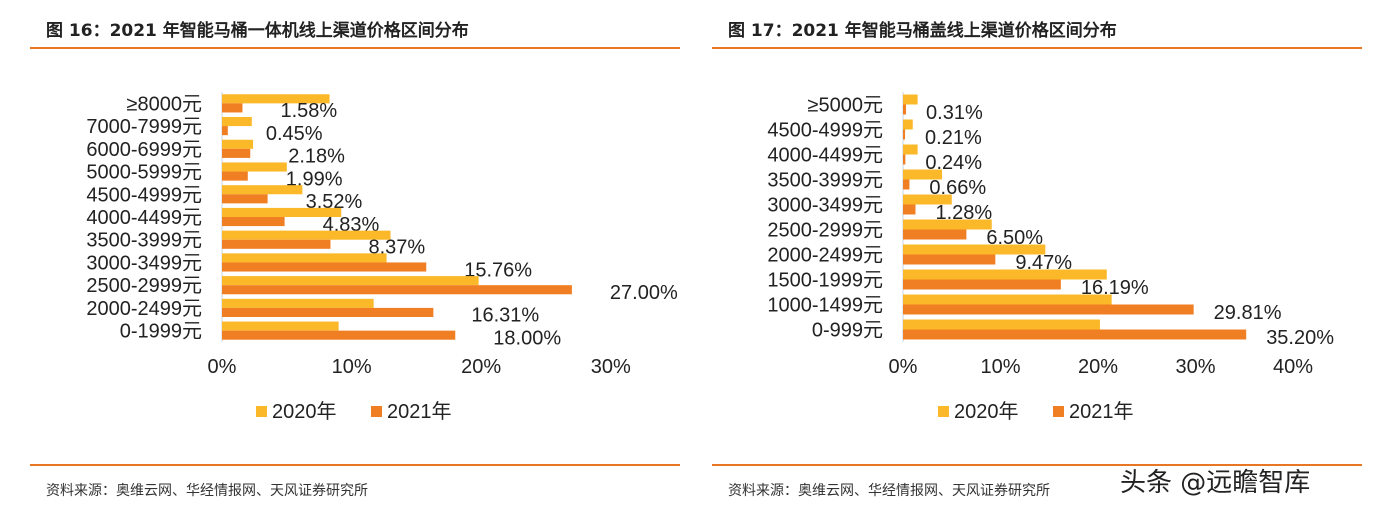 This screenshot has width=1392, height=512. What do you see at coordinates (954, 113) in the screenshot?
I see `data-label: 0.31%` at bounding box center [954, 113].